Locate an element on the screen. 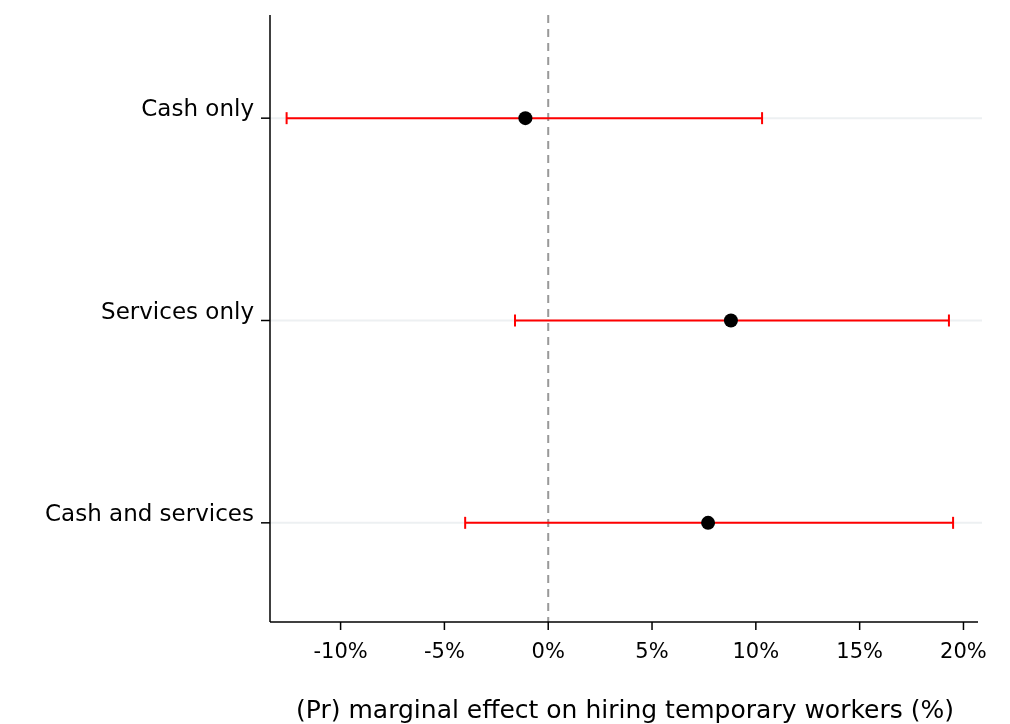 Image resolution: width=1010 pixels, height=724 pixels. x-tick-label: 20% is located at coordinates (963, 651).